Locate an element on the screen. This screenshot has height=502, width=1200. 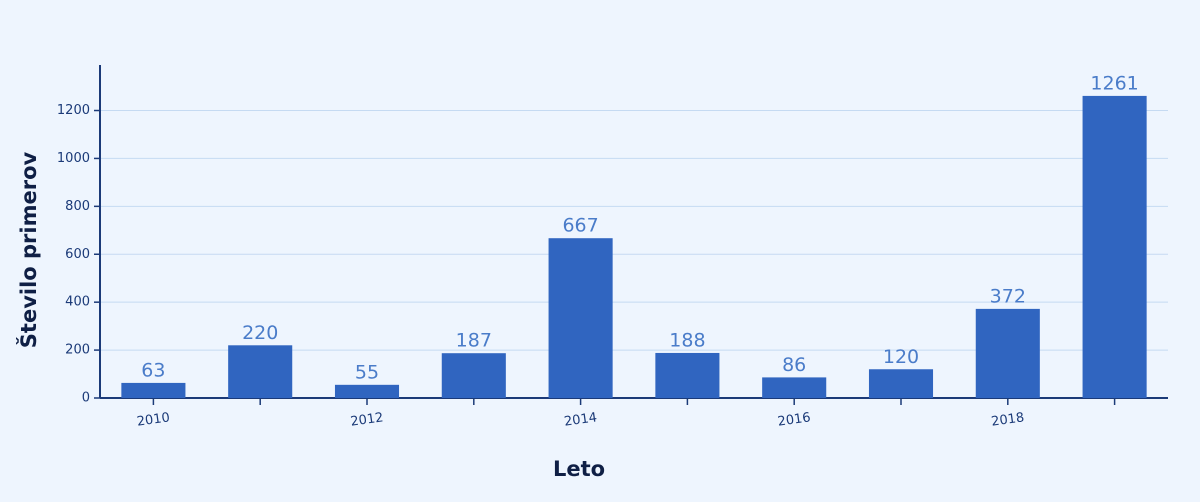
x-tick-label: 2012 is located at coordinates (367, 419).